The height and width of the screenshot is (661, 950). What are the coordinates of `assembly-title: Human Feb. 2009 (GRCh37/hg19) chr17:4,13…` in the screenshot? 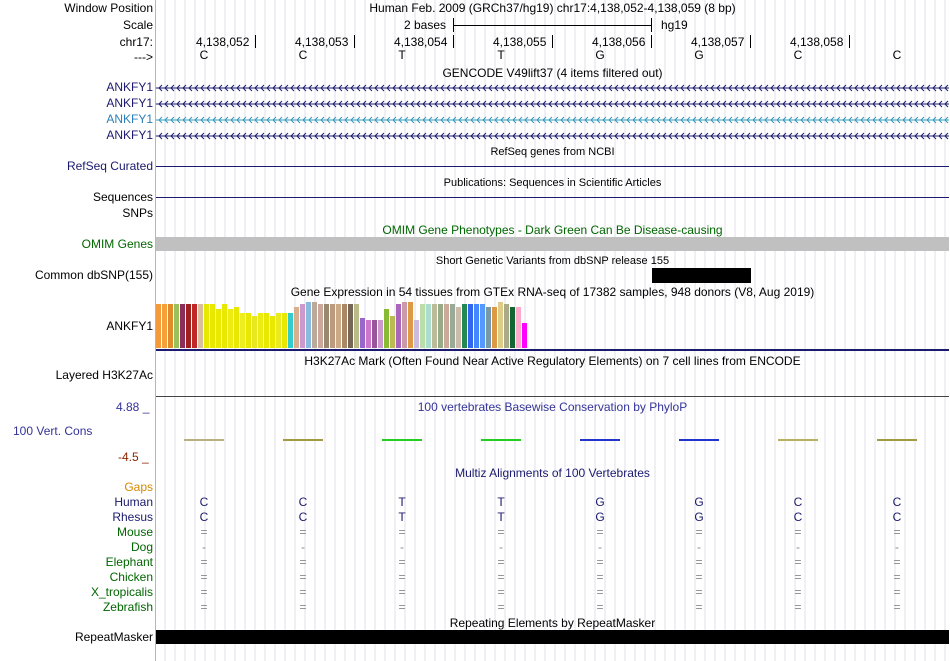 It's located at (552, 8).